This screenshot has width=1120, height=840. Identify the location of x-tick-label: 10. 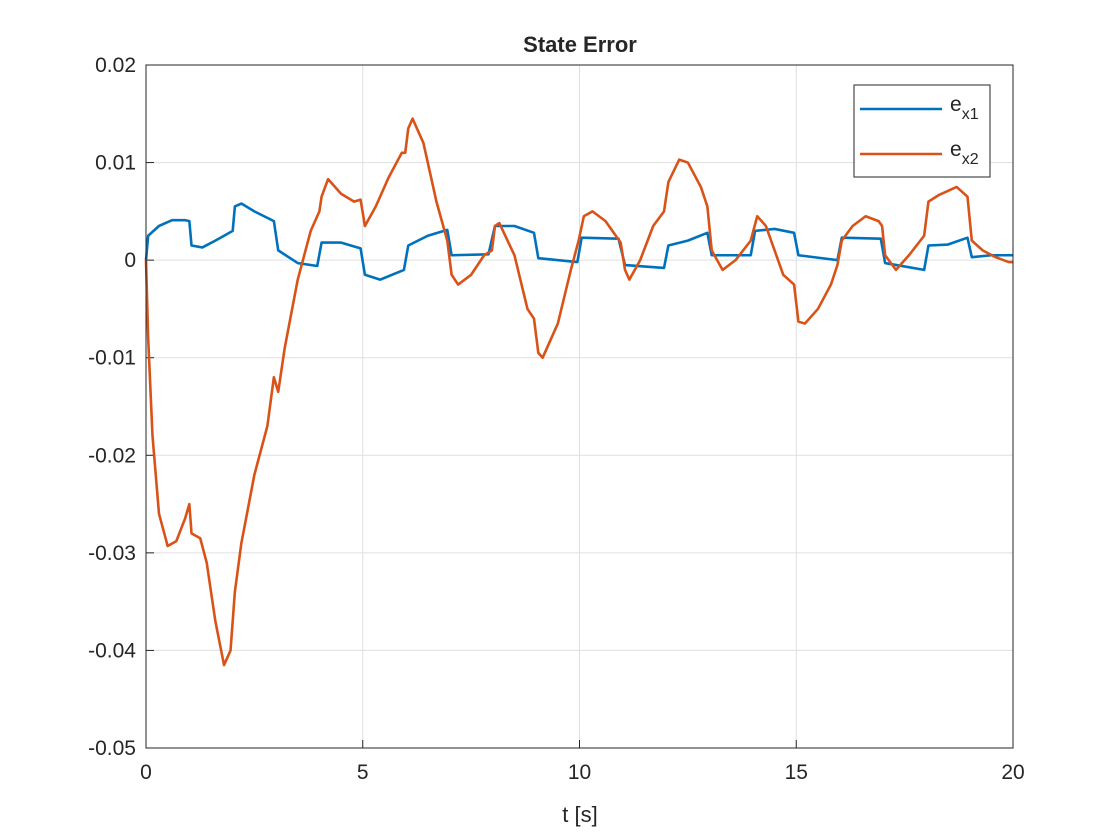
(579, 772).